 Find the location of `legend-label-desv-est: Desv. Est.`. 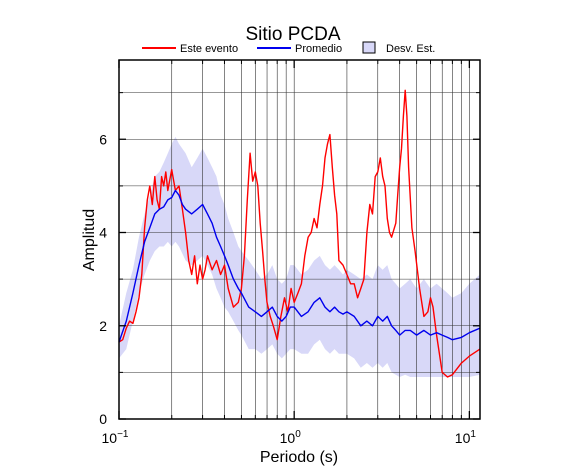

legend-label-desv-est: Desv. Est. is located at coordinates (410, 49).